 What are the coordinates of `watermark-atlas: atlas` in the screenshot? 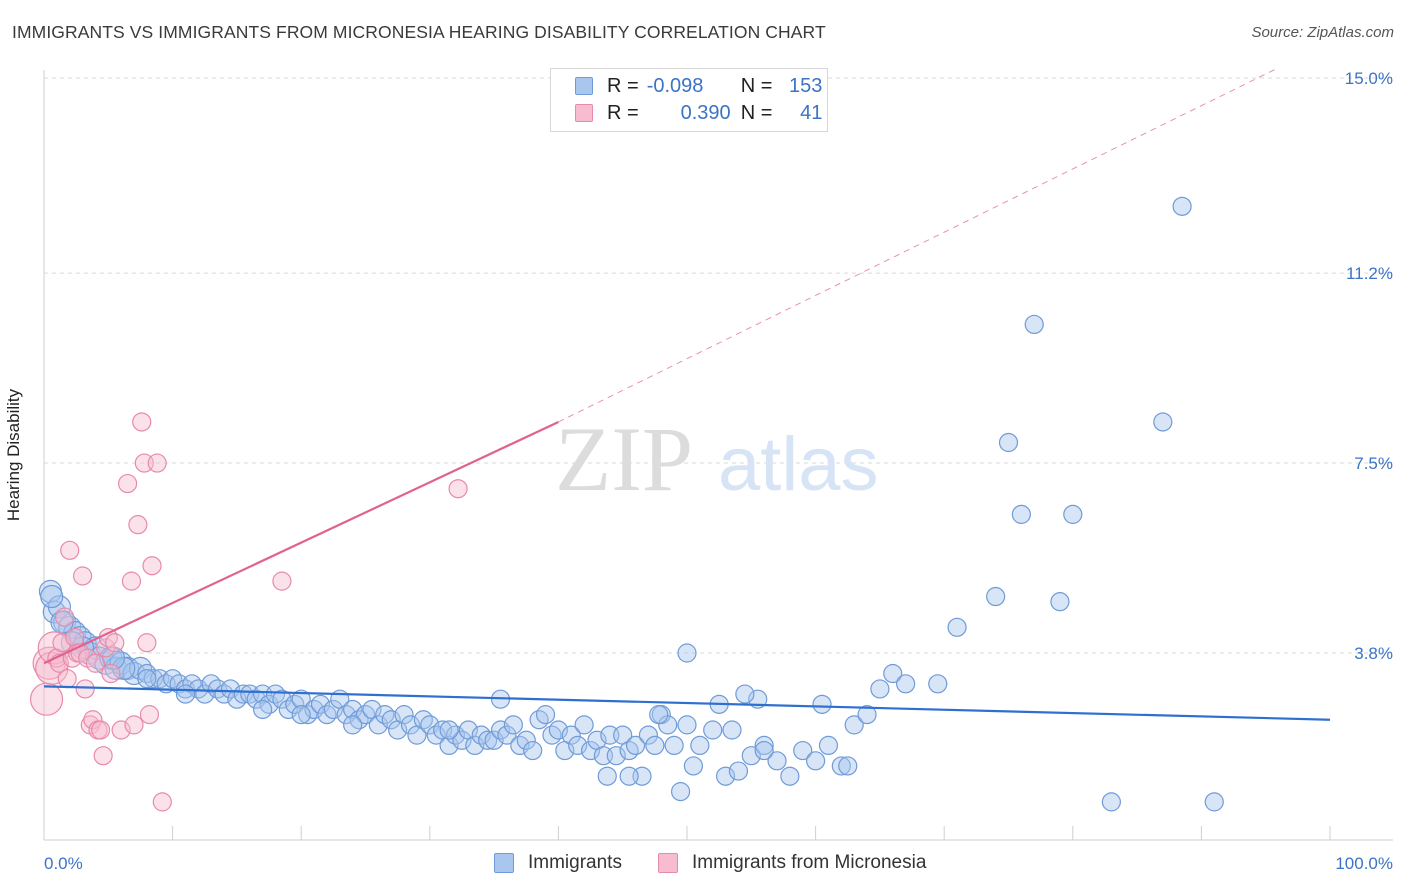 It's located at (798, 464).